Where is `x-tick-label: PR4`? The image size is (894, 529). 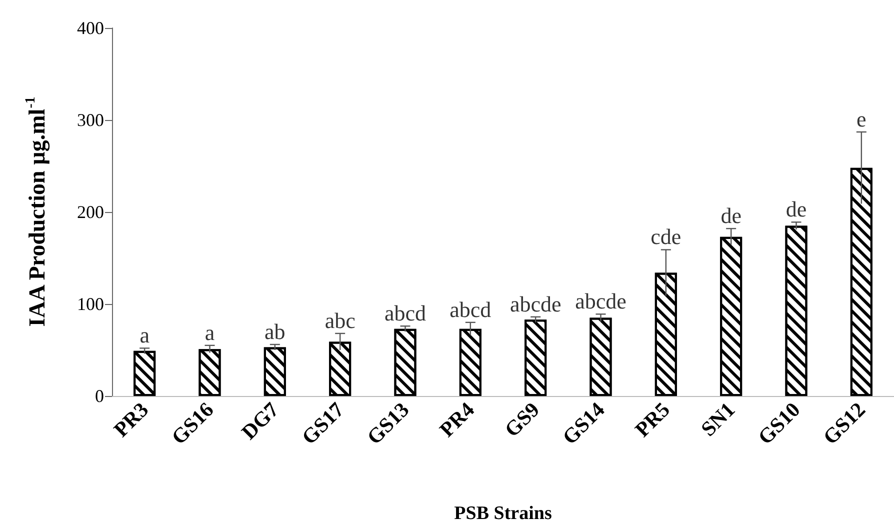
x-tick-label: PR4 is located at coordinates (457, 419).